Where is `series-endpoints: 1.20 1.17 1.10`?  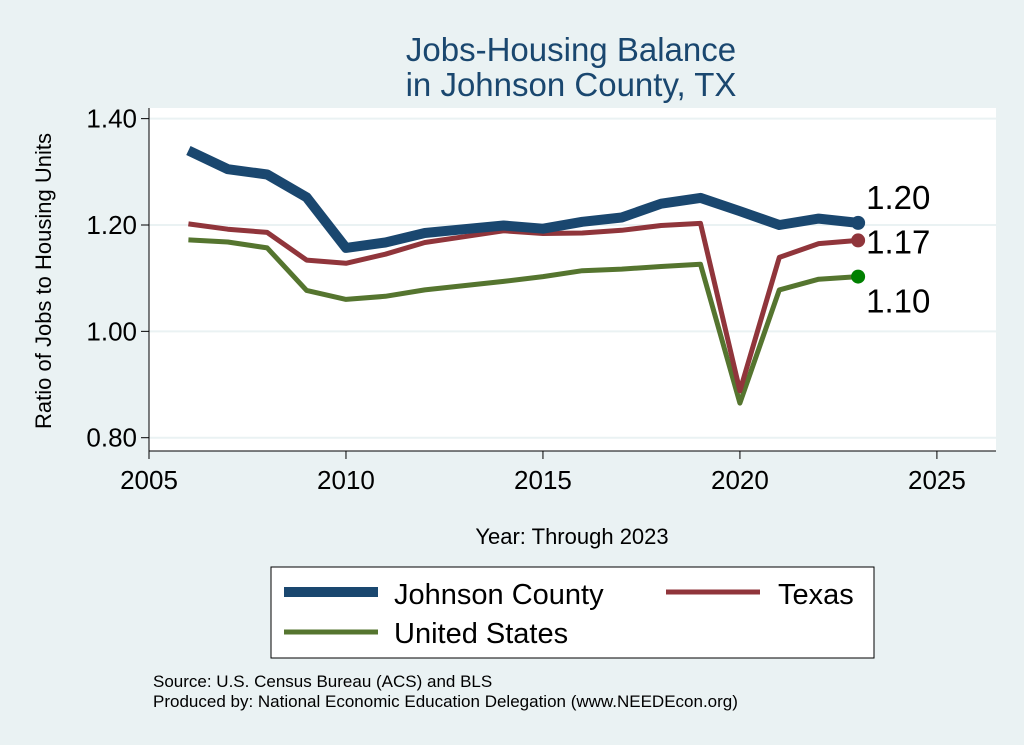 series-endpoints: 1.20 1.17 1.10 is located at coordinates (890, 249).